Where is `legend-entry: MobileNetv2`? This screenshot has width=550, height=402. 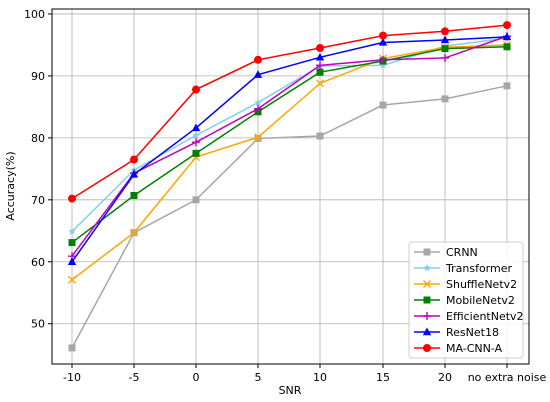
legend-entry: MobileNetv2 is located at coordinates (464, 300).